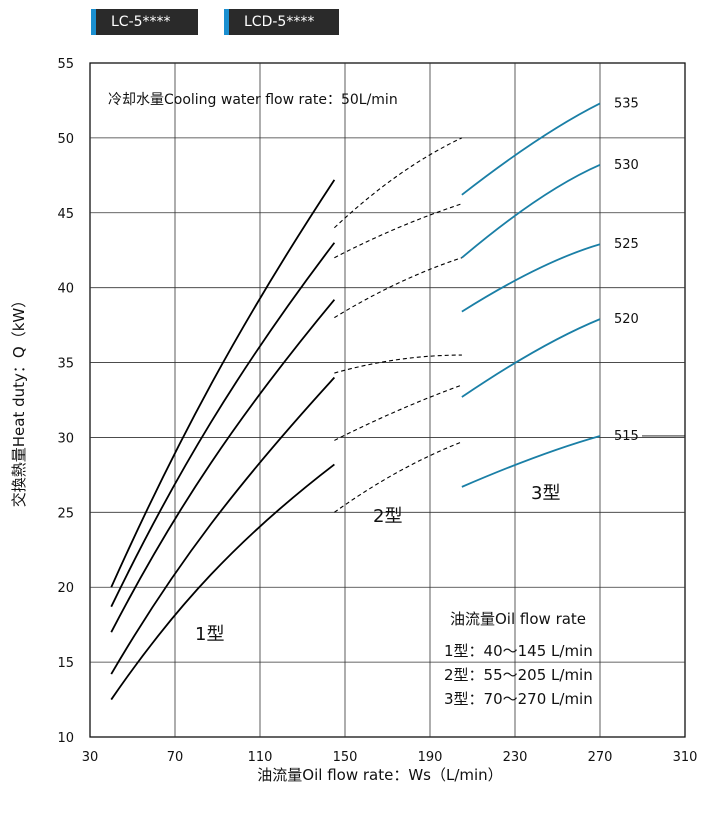  I want to click on x-tick-label: 270, so click(600, 757).